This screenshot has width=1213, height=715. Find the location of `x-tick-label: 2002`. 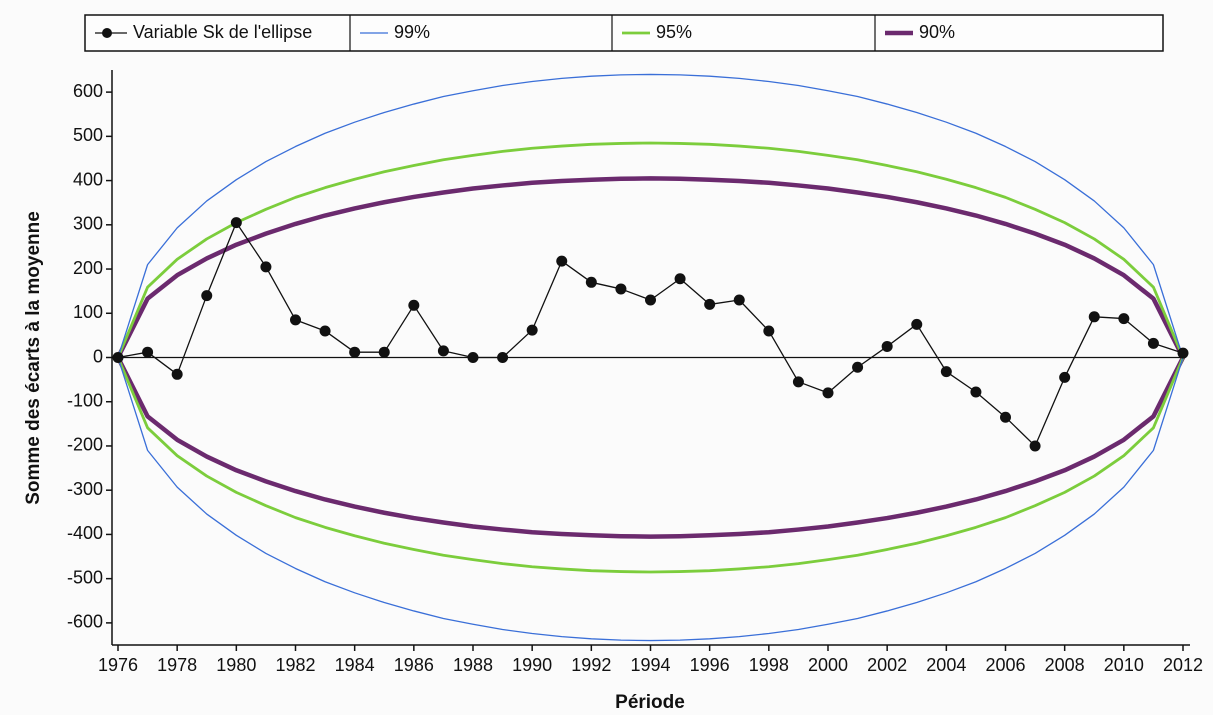

x-tick-label: 2002 is located at coordinates (887, 665).